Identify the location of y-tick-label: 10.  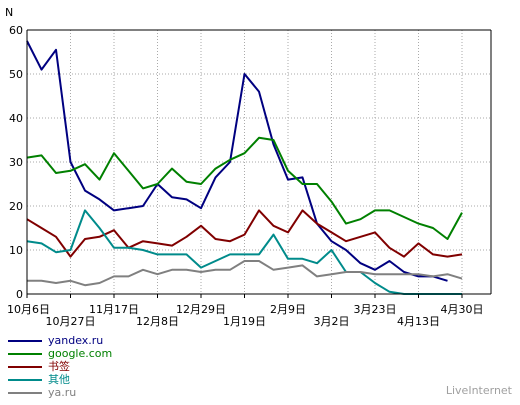
(16, 250).